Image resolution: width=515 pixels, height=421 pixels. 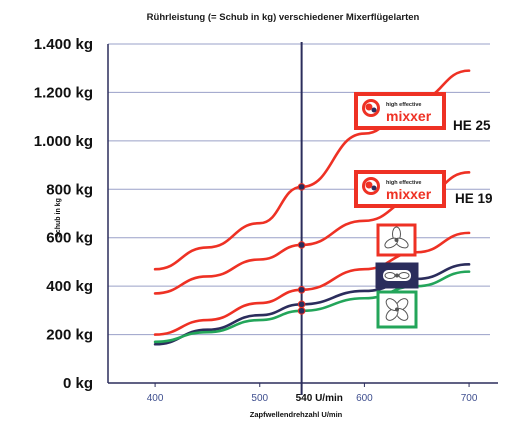 What do you see at coordinates (469, 398) in the screenshot?
I see `x-tick-label: 700` at bounding box center [469, 398].